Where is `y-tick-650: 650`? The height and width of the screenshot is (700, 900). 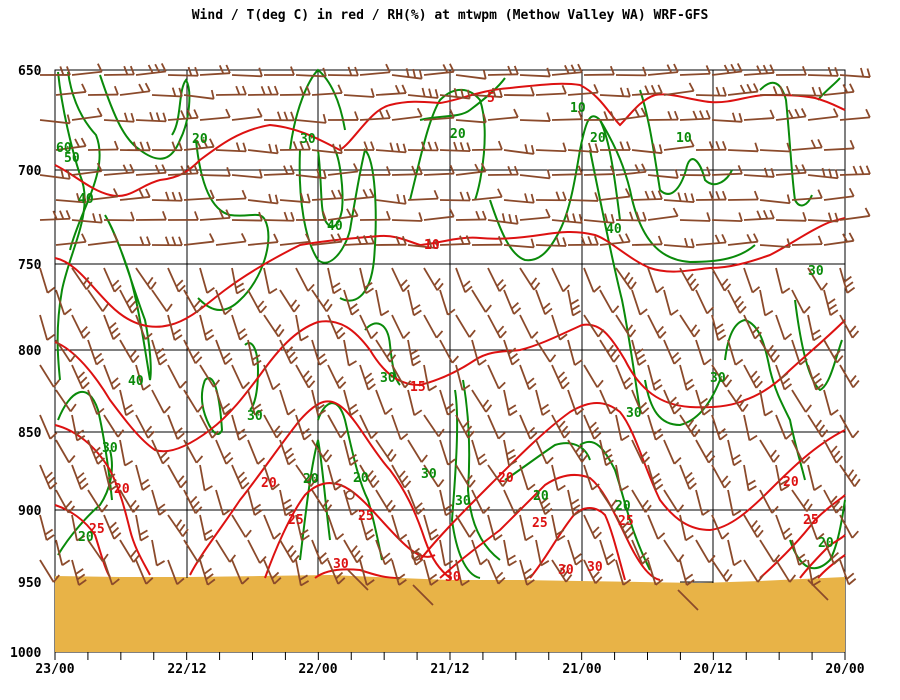
y-tick-650: 650 is located at coordinates (30, 71).